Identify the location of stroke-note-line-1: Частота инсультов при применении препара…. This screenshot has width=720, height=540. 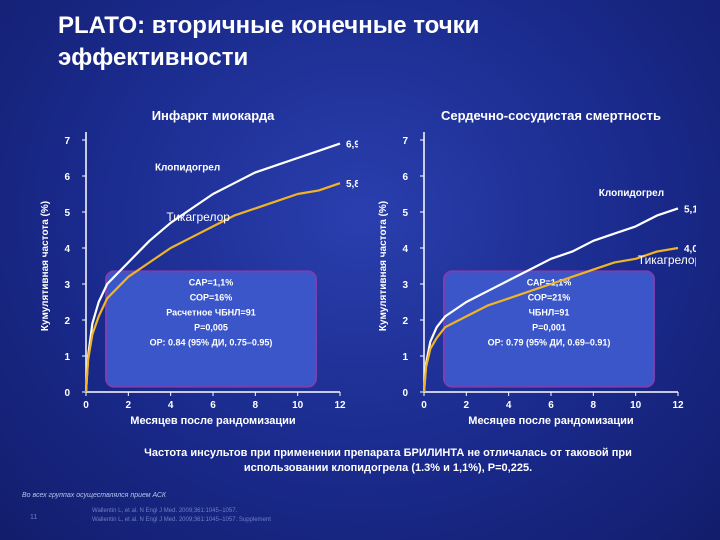
(388, 453).